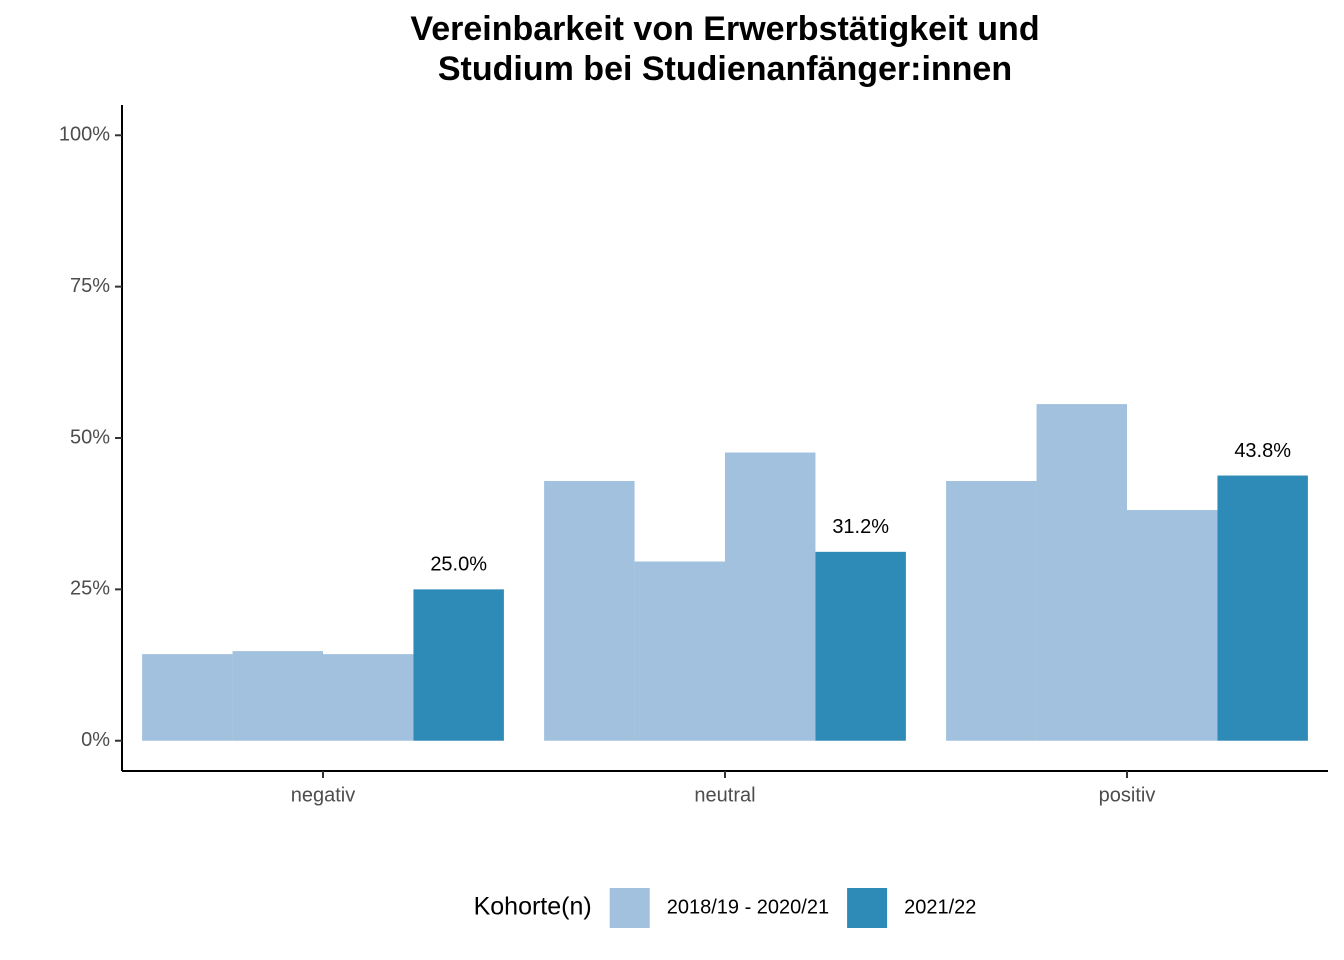 The image size is (1344, 960). Describe the element at coordinates (90, 286) in the screenshot. I see `y-tick-label: 75%` at that location.